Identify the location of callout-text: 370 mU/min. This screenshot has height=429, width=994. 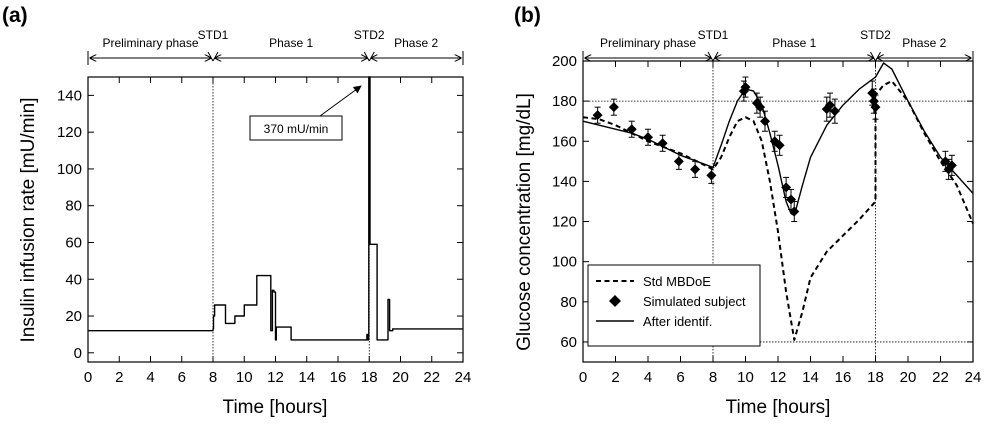
(296, 129).